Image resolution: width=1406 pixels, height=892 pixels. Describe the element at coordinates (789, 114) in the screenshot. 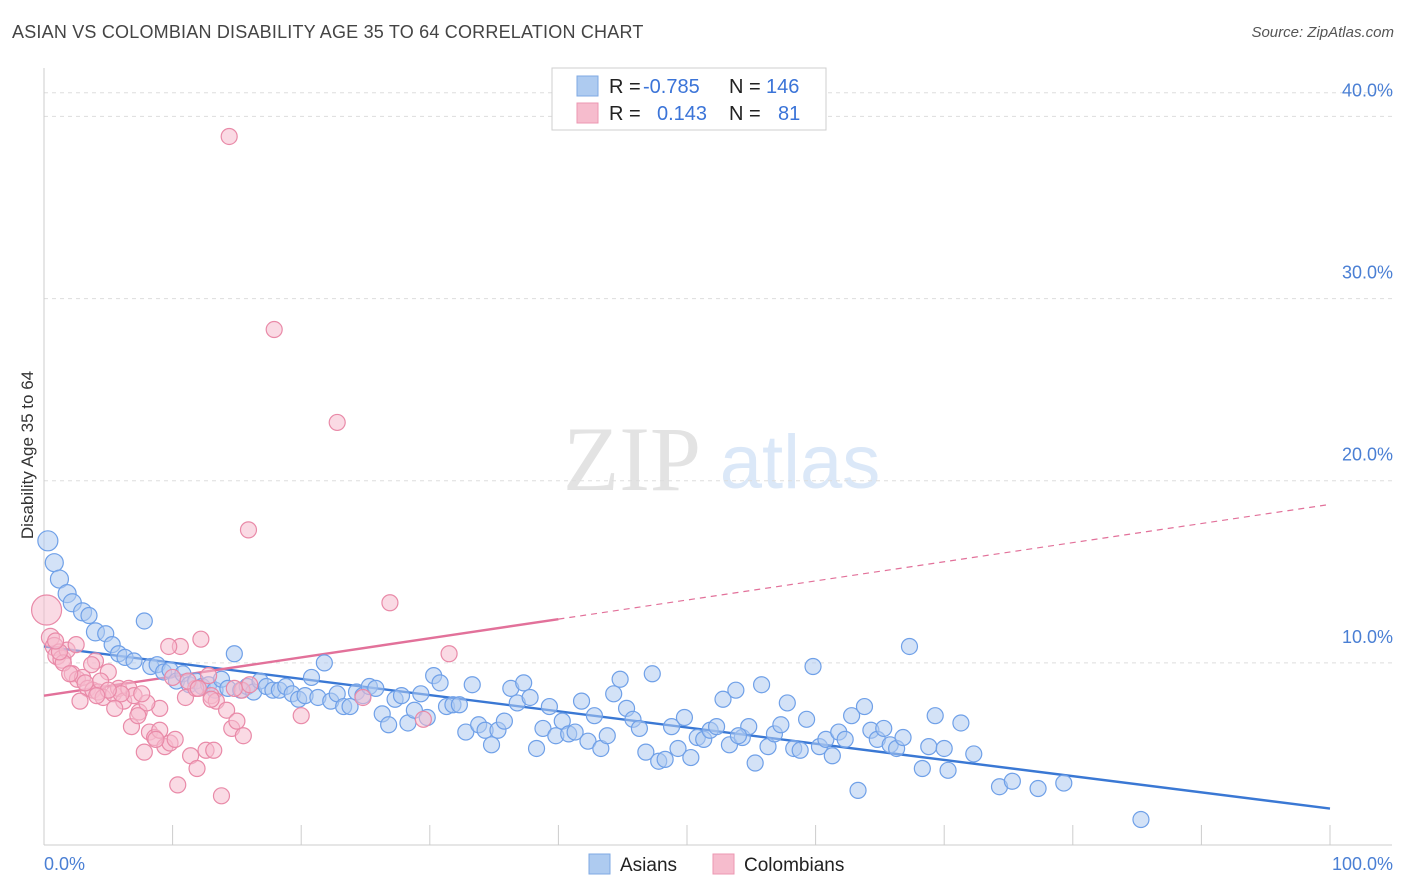

I see `legend-n-value-2: 81` at that location.